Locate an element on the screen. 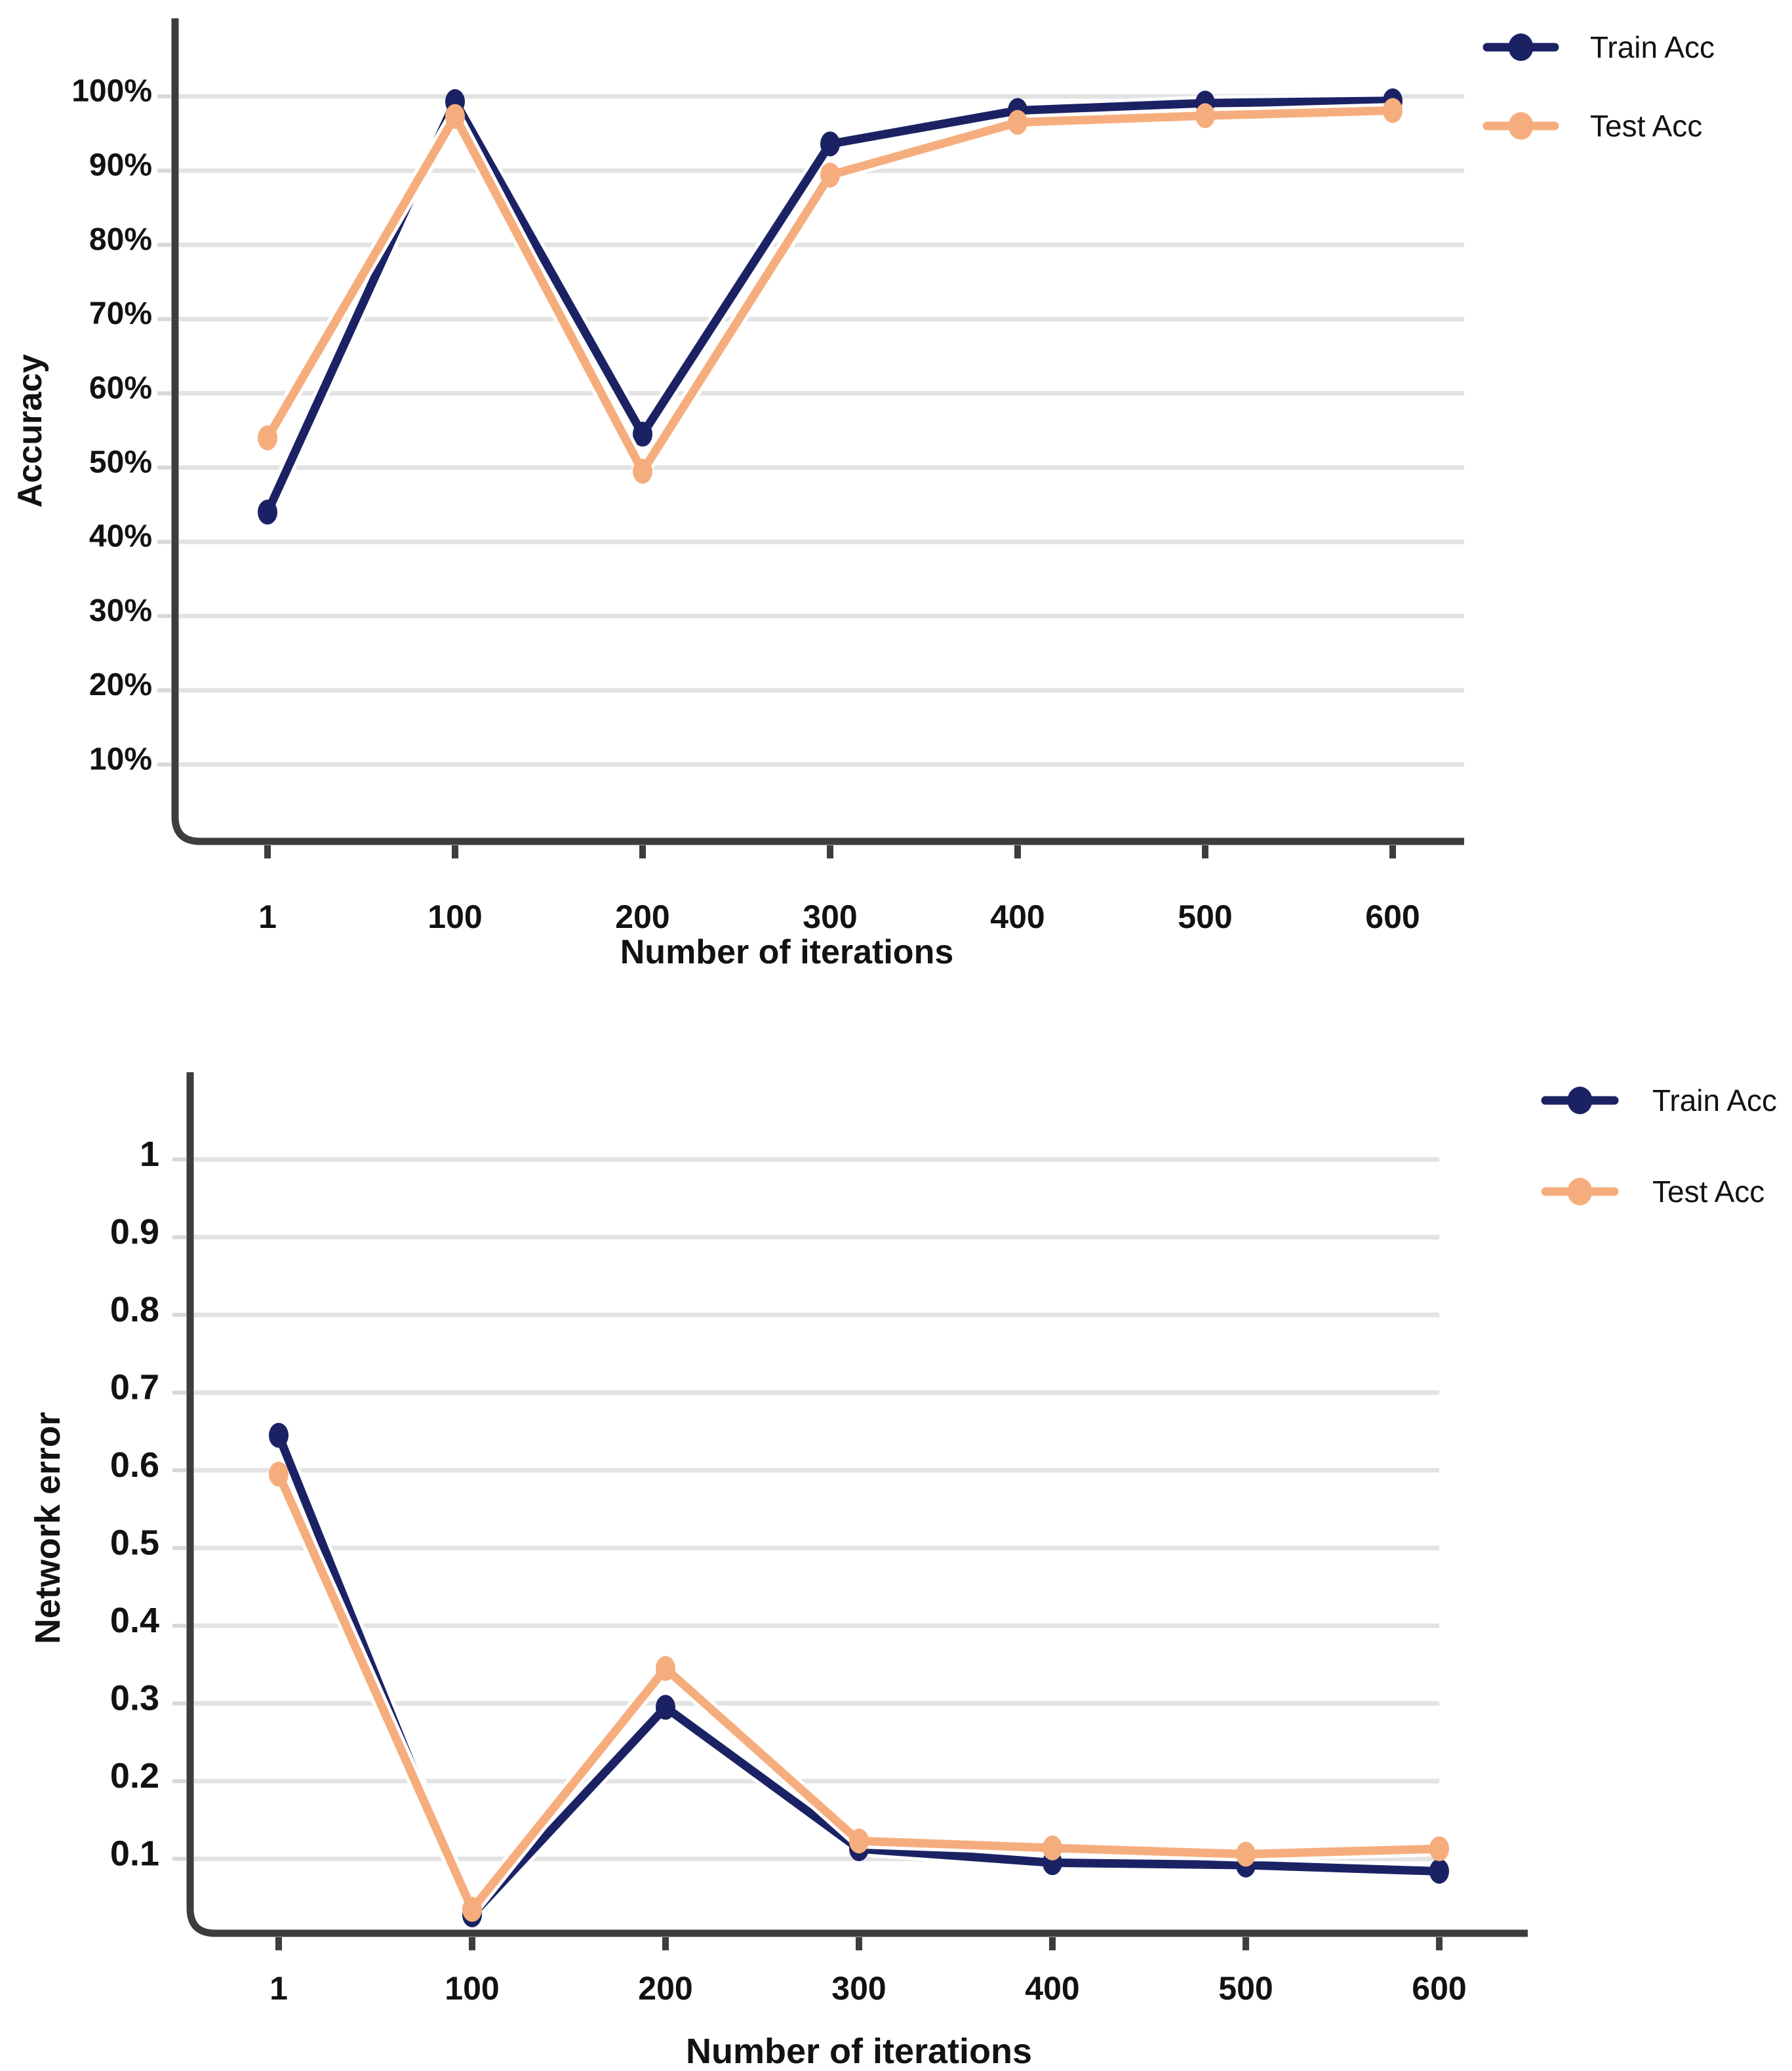 The height and width of the screenshot is (2071, 1792). y-tick-label: 0.1 is located at coordinates (135, 1854).